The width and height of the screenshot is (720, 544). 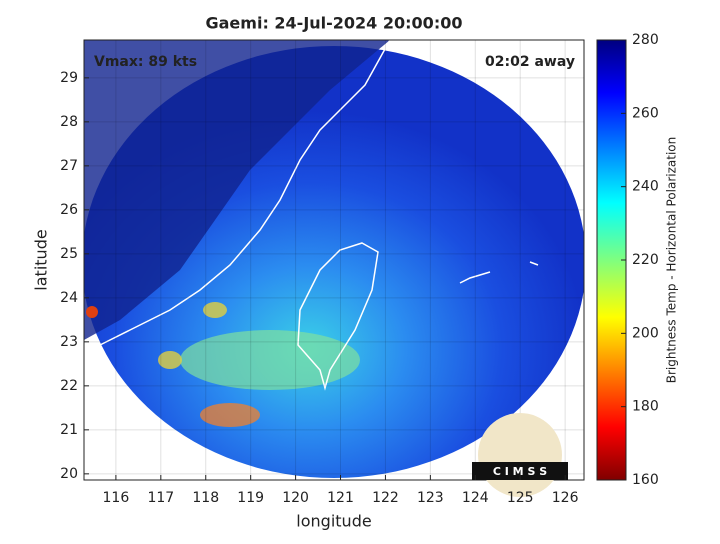 What do you see at coordinates (565, 498) in the screenshot?
I see `x-tick-label: 126` at bounding box center [565, 498].